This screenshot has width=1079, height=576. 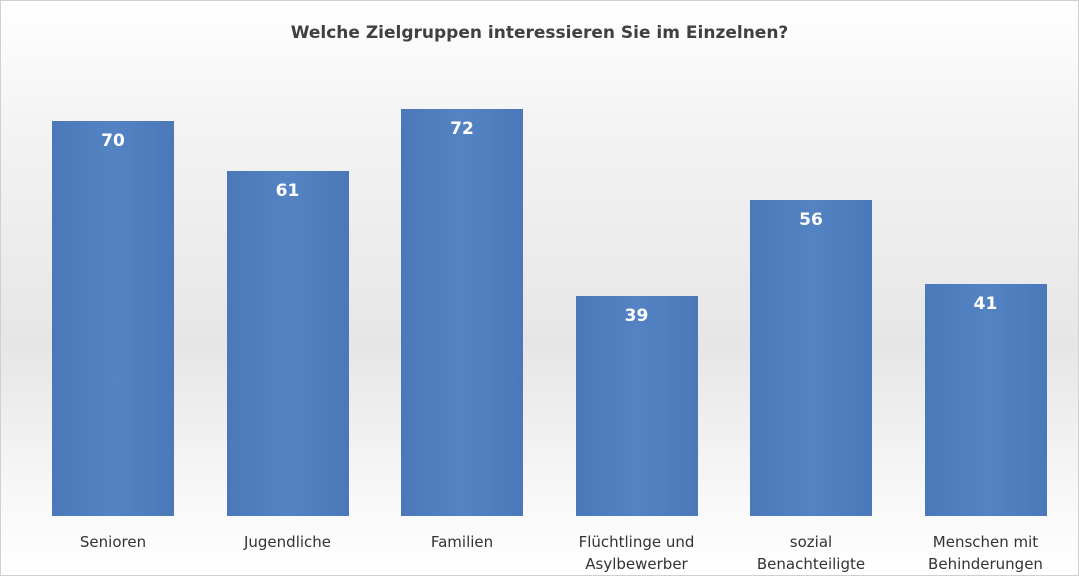 I want to click on value-label: 41, so click(x=985, y=304).